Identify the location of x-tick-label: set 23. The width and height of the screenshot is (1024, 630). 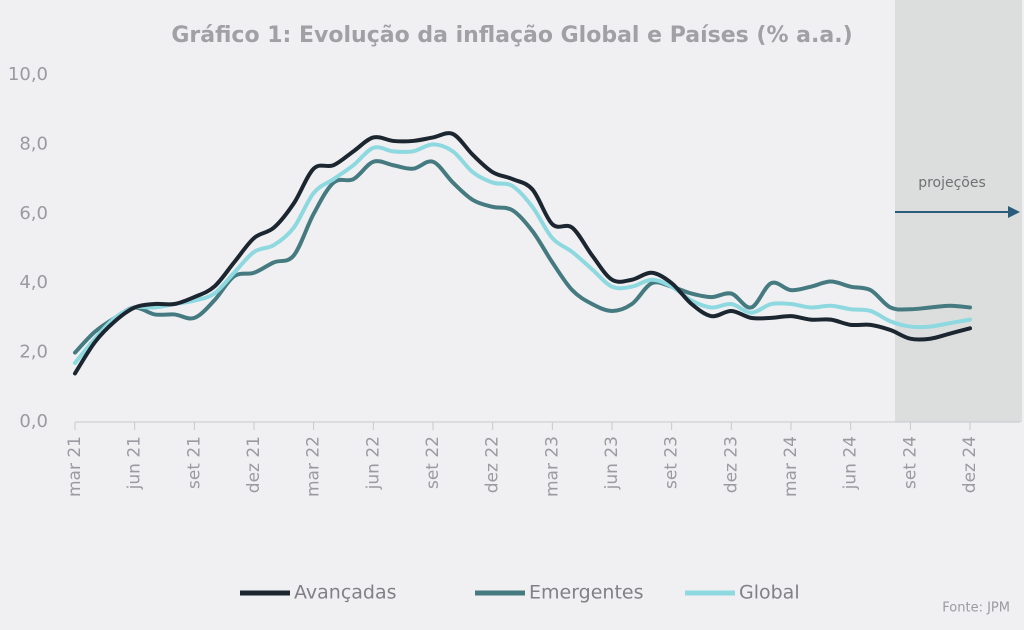
(672, 462).